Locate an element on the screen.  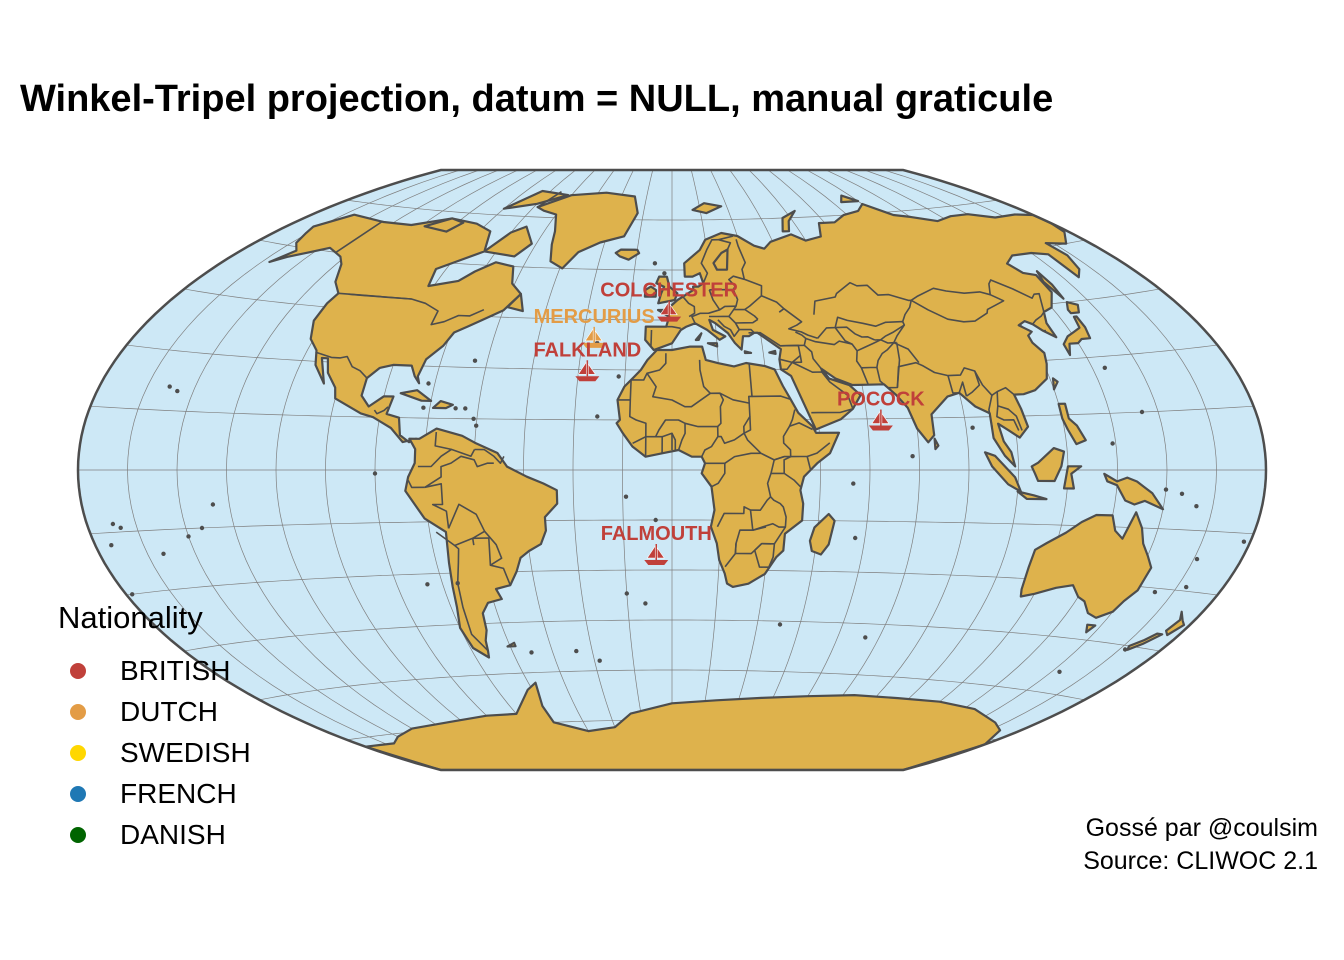
legend-label: DANISH is located at coordinates (173, 834).